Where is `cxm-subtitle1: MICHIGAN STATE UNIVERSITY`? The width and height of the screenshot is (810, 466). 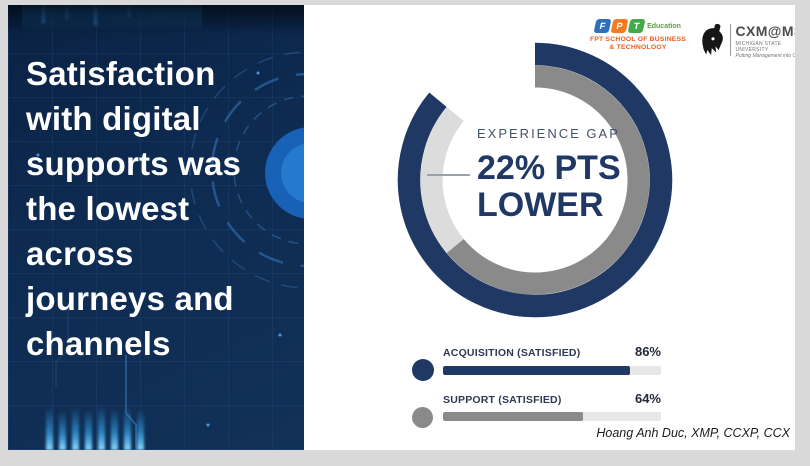
cxm-subtitle1: MICHIGAN STATE UNIVERSITY is located at coordinates (758, 47).